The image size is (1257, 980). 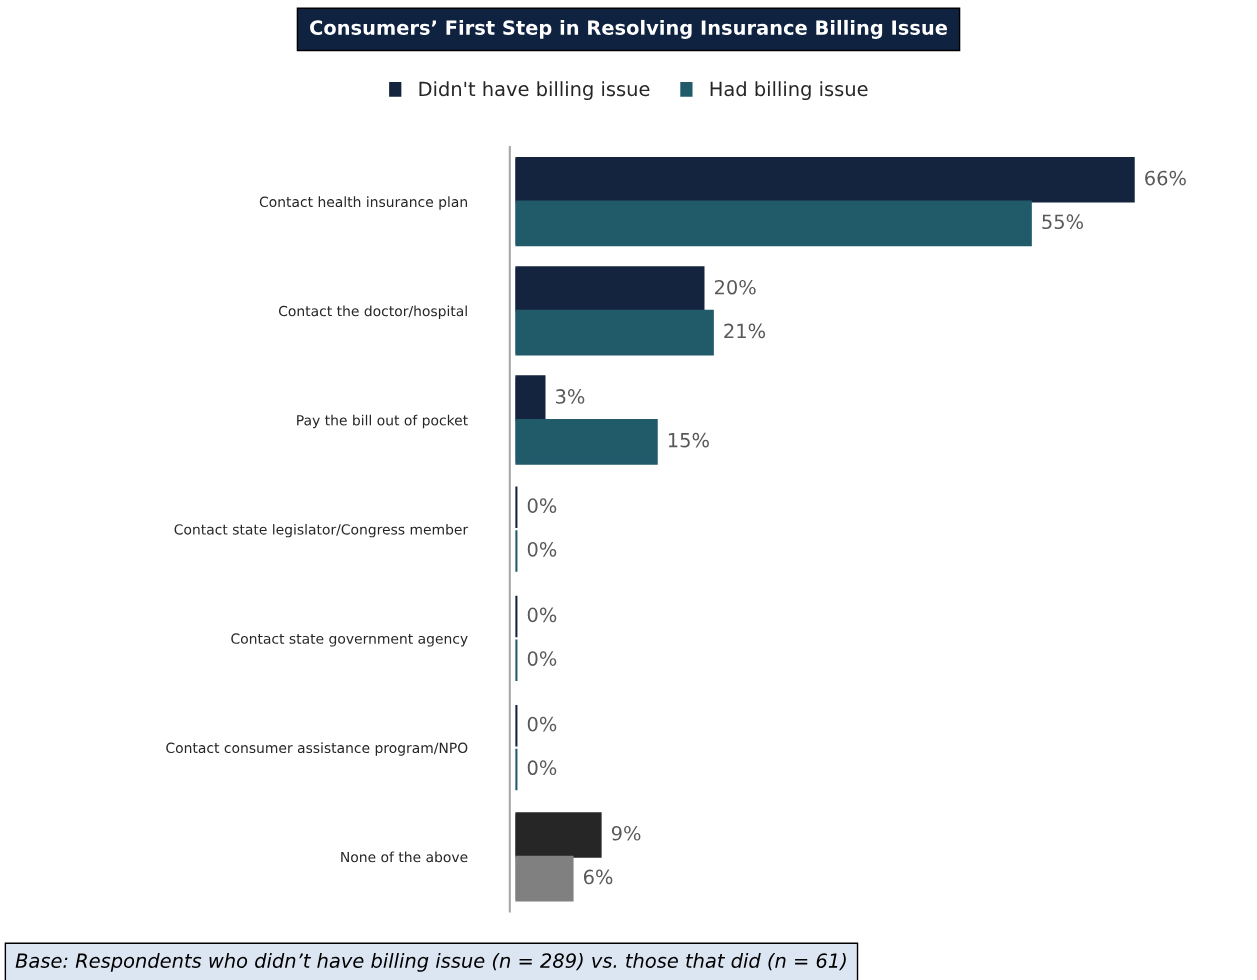 I want to click on text: Base: Respondents who didn’t have billing issue (n = 289) vs. those that did (n = 61), so click(x=430, y=962).